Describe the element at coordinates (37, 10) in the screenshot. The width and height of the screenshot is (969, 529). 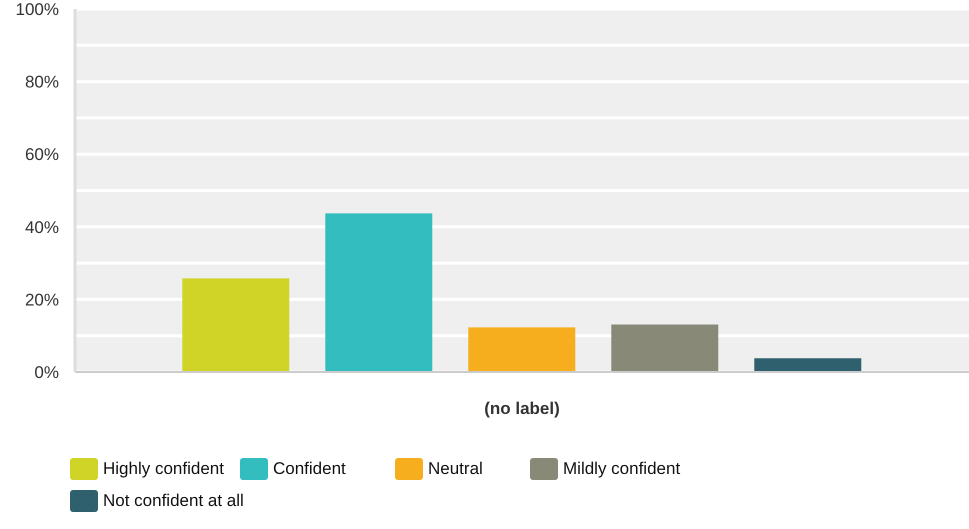
I see `y-tick-label: 100%` at that location.